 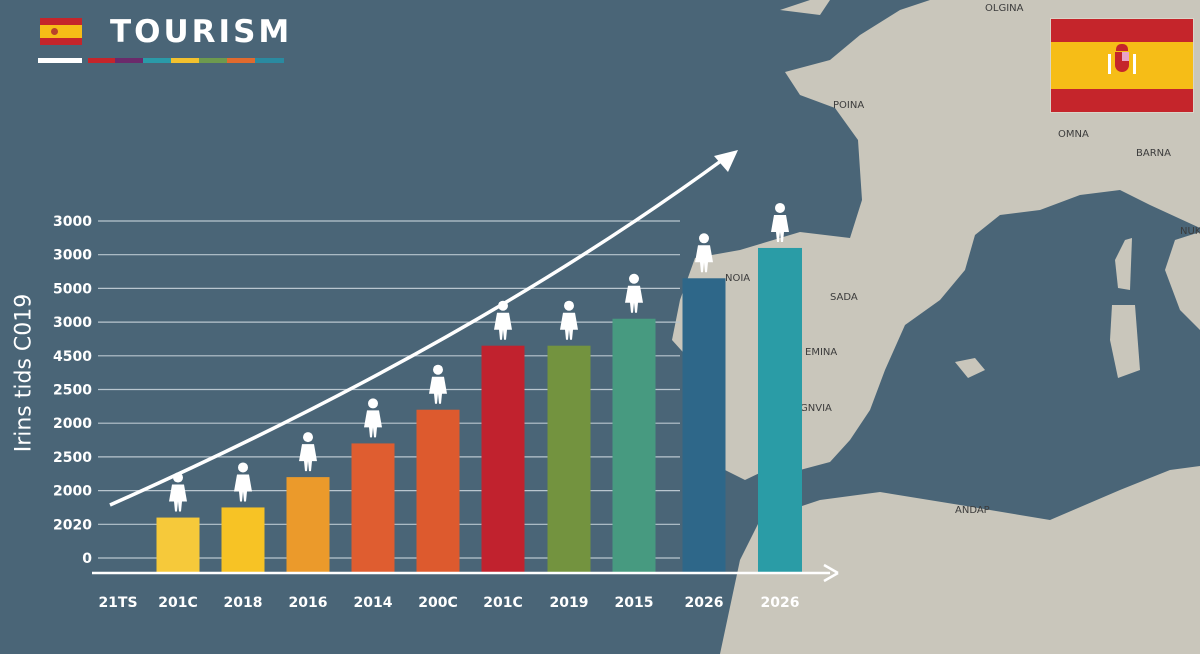 I want to click on trend-arrow-head, so click(x=726, y=161).